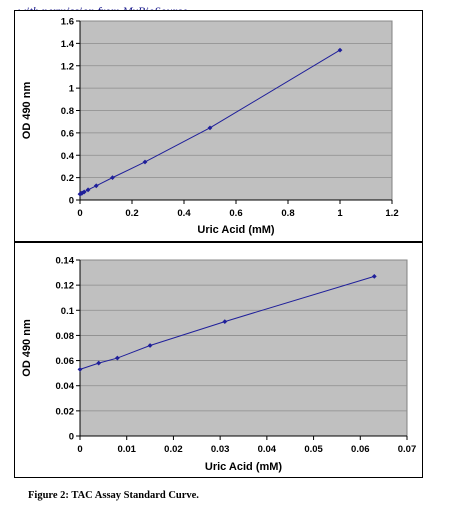 This screenshot has width=450, height=512. I want to click on x-tick-label: 0.05, so click(313, 449).